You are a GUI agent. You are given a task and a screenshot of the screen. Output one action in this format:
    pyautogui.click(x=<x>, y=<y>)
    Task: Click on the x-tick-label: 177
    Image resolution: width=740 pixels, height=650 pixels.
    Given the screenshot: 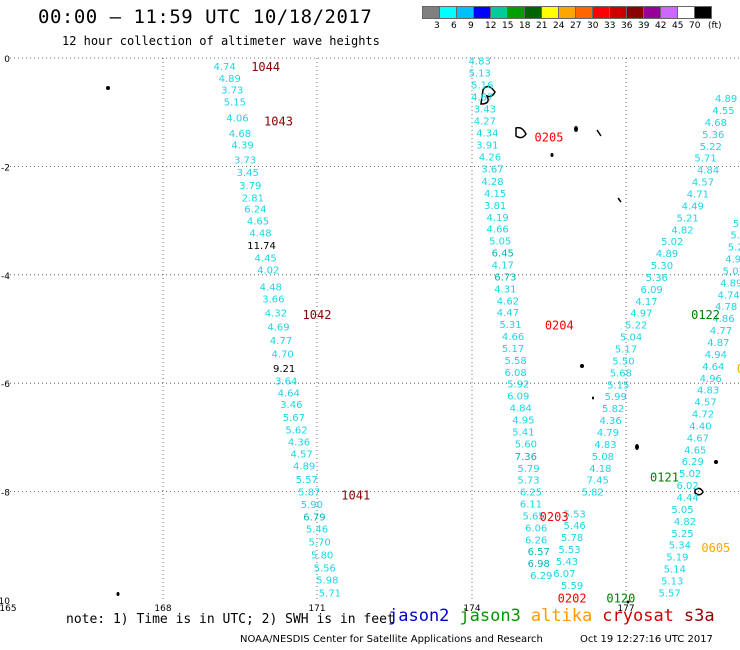 What is the action you would take?
    pyautogui.click(x=625, y=609)
    